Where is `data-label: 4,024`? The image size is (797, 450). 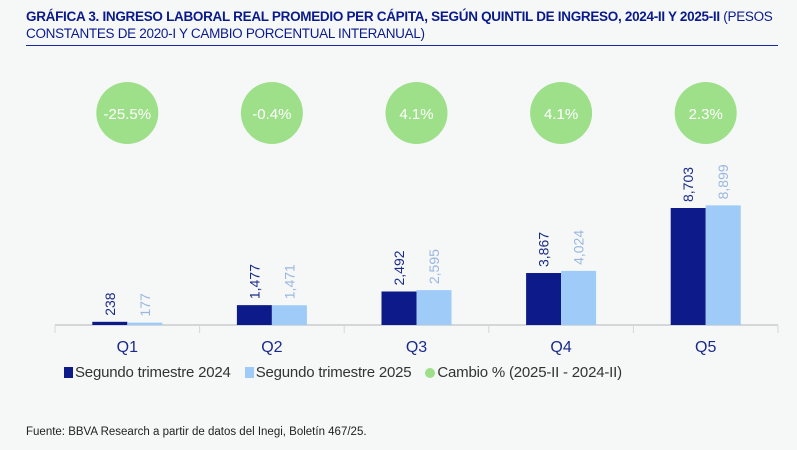
data-label: 4,024 is located at coordinates (579, 247).